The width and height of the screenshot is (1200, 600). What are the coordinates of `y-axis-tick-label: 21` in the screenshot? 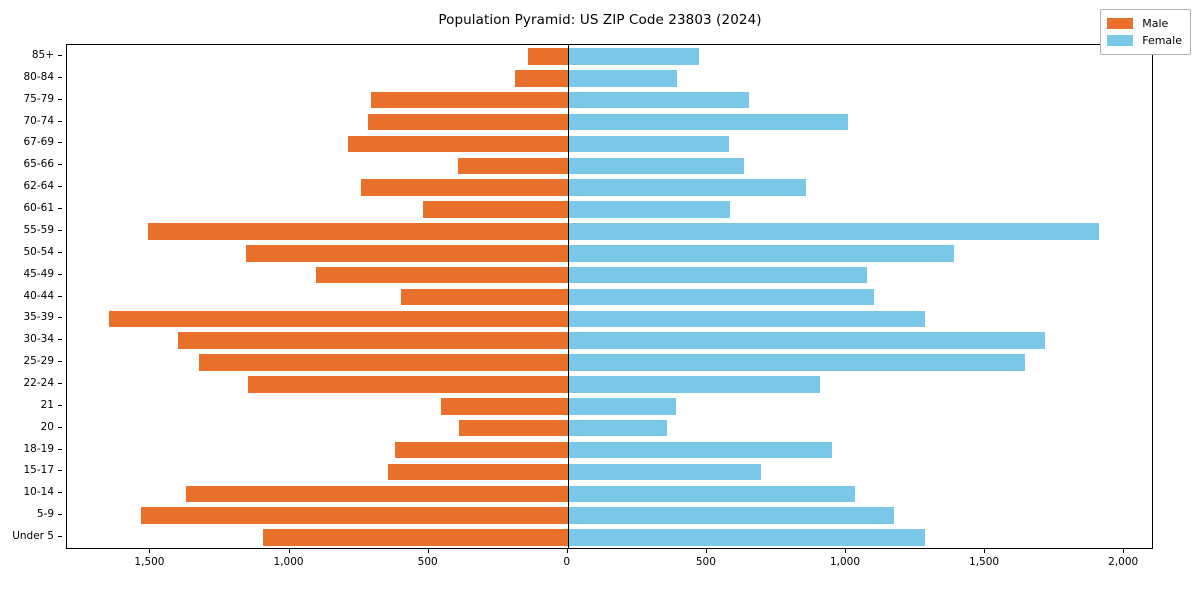 It's located at (47, 404).